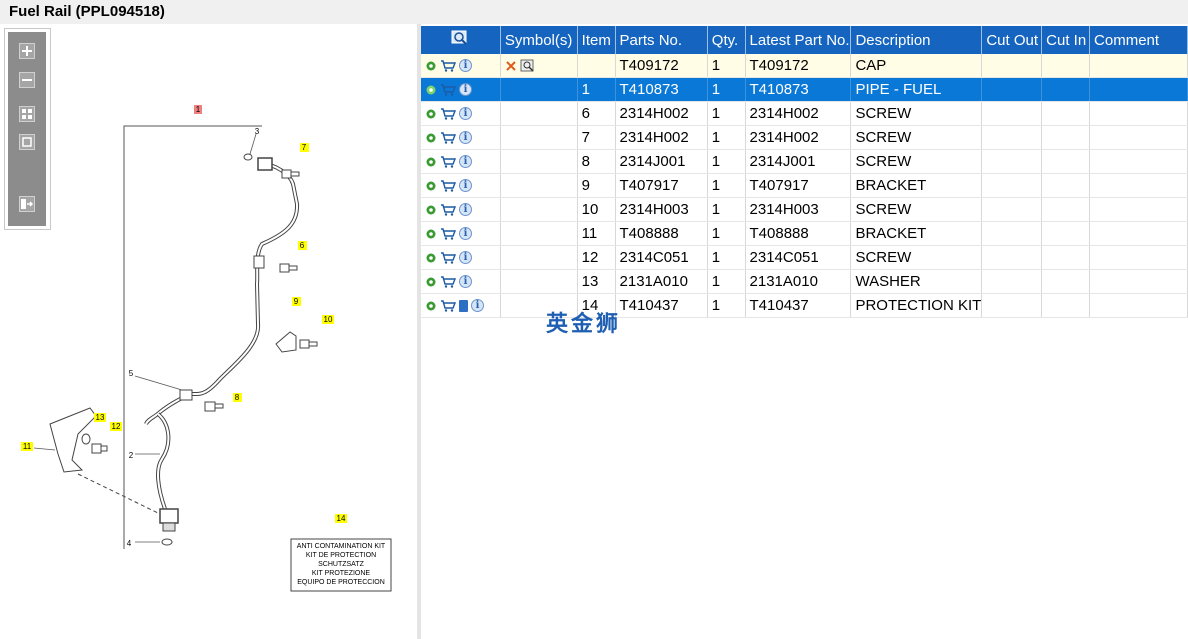 Image resolution: width=1188 pixels, height=639 pixels. Describe the element at coordinates (198, 109) in the screenshot. I see `callout-1: 1` at that location.